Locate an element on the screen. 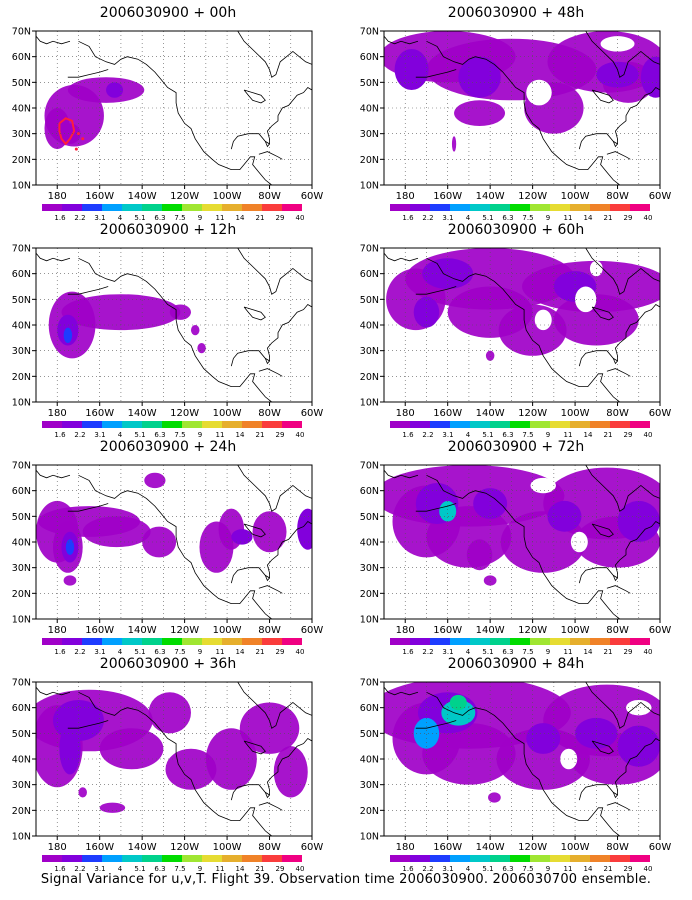 The width and height of the screenshot is (692, 900). lat-tick-label: 70N is located at coordinates (369, 249).